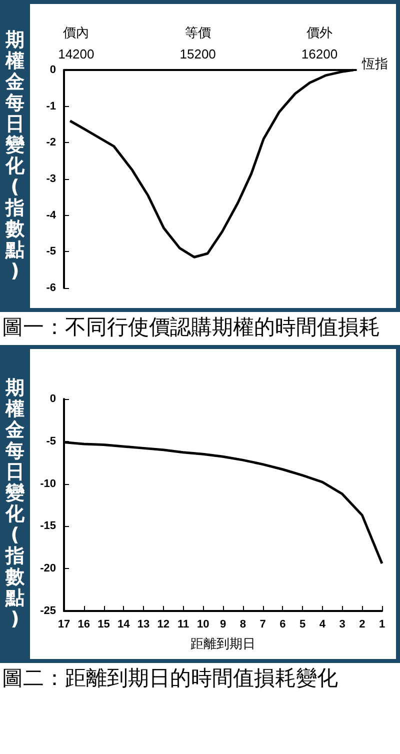 The height and width of the screenshot is (754, 400). What do you see at coordinates (322, 624) in the screenshot?
I see `x-tick-label: 4` at bounding box center [322, 624].